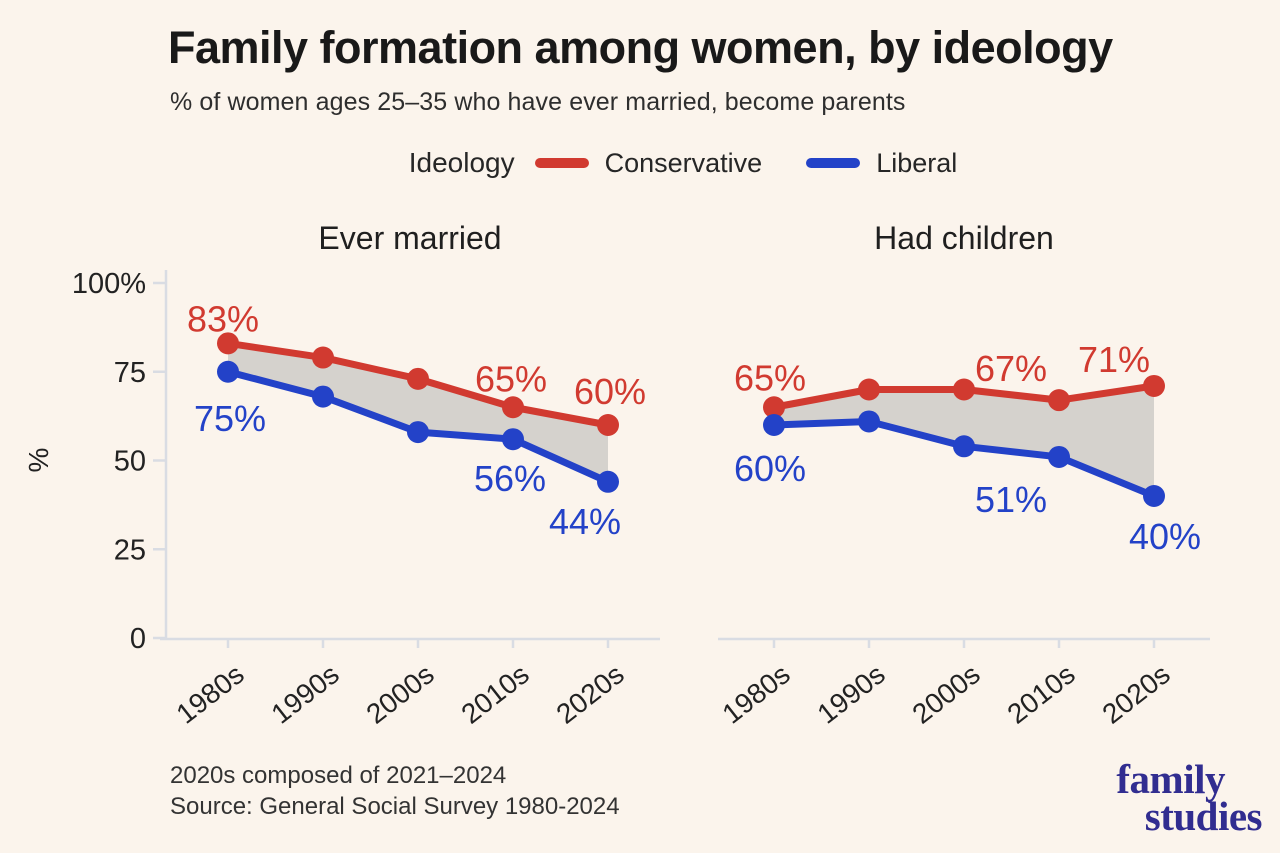 Image resolution: width=1280 pixels, height=853 pixels. Describe the element at coordinates (409, 238) in the screenshot. I see `panel-title: Ever married` at that location.